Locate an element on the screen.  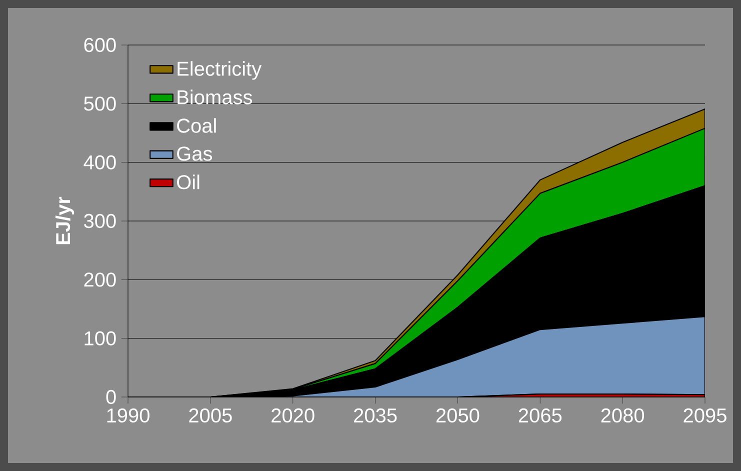
x-tick-label: 2080 is located at coordinates (622, 415).